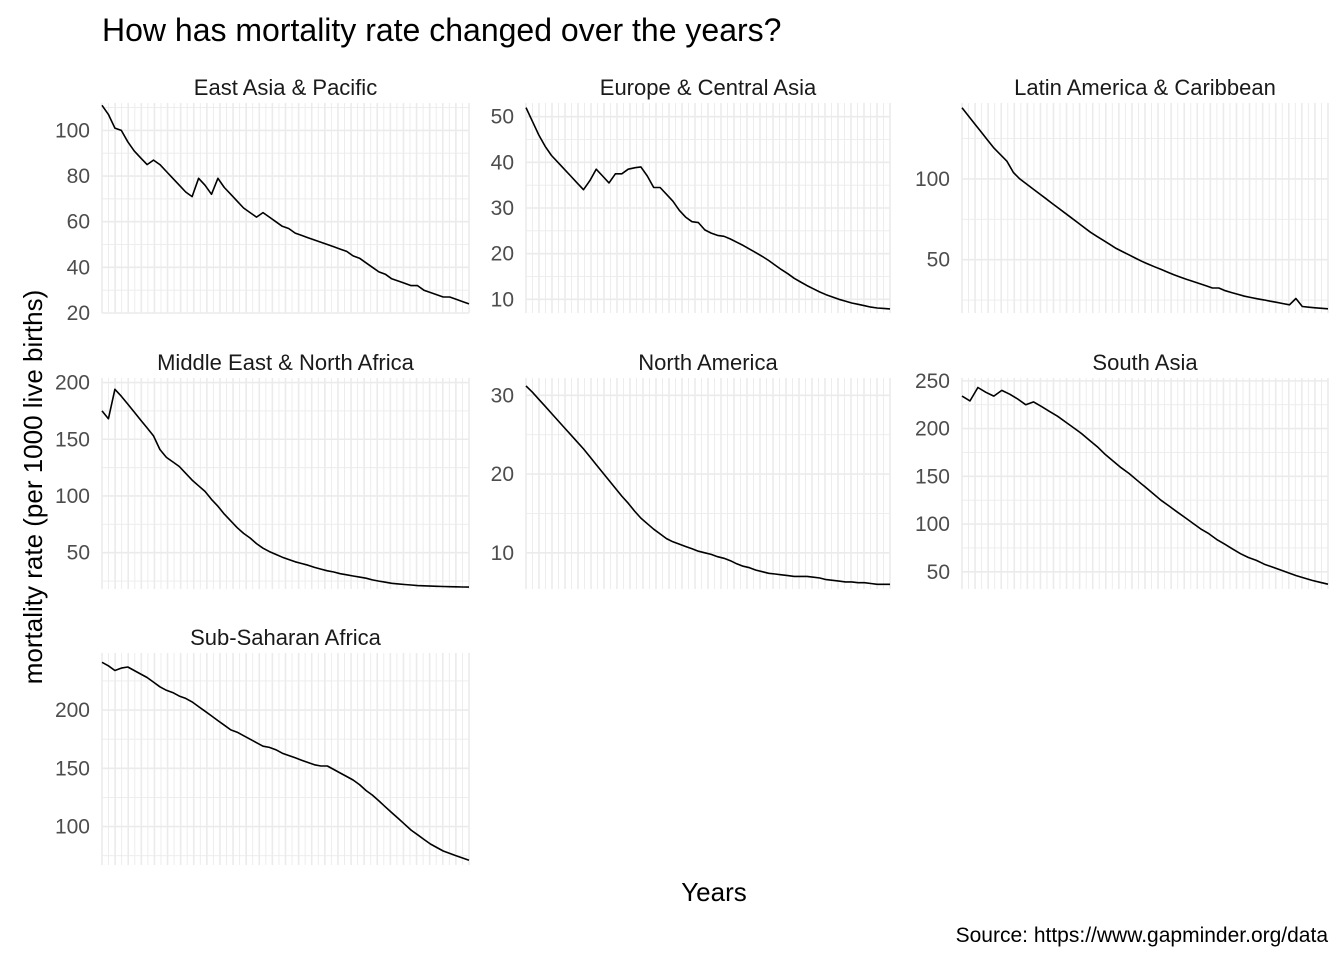 Image resolution: width=1344 pixels, height=960 pixels. I want to click on facet-north-america: 10 20 30 North America, so click(691, 469).